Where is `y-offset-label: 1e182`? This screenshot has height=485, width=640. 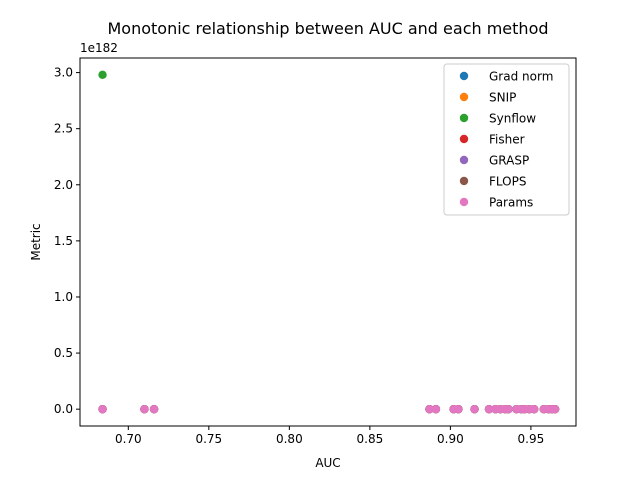
y-offset-label: 1e182 is located at coordinates (99, 48).